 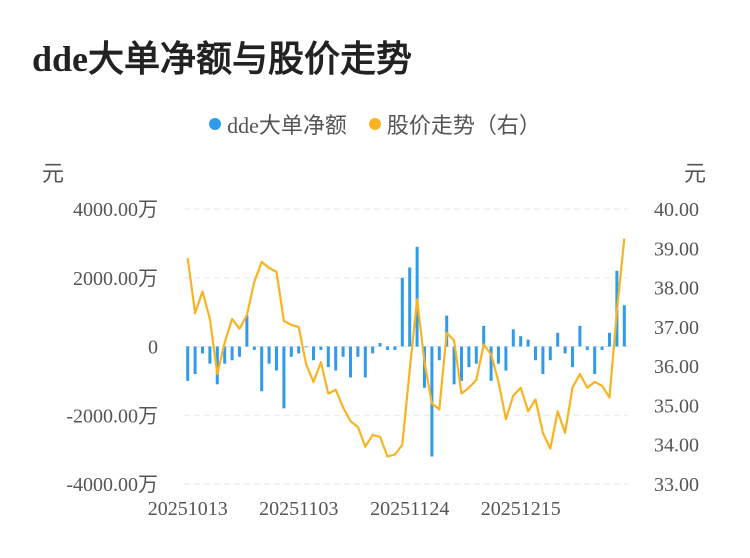 What do you see at coordinates (463, 125) in the screenshot?
I see `legend-label-price: 股价走势（右）` at bounding box center [463, 125].